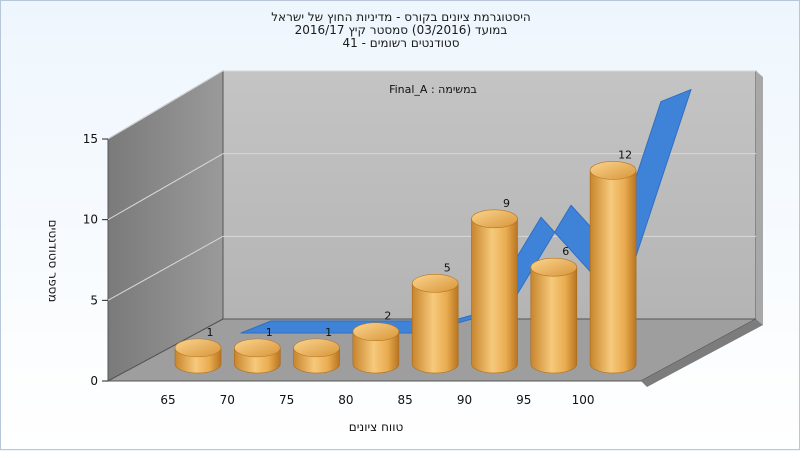  I want to click on x-tick-label: 95, so click(523, 400).